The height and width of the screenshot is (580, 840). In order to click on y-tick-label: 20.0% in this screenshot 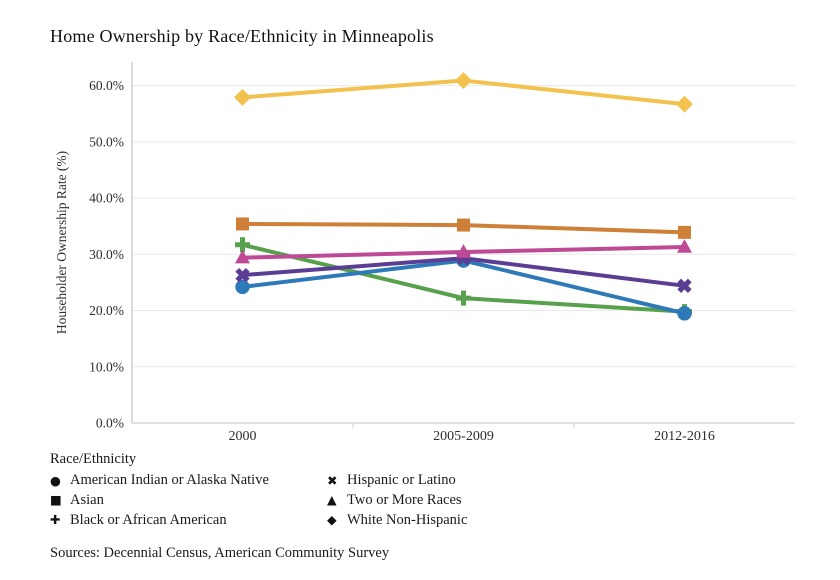, I will do `click(106, 310)`.